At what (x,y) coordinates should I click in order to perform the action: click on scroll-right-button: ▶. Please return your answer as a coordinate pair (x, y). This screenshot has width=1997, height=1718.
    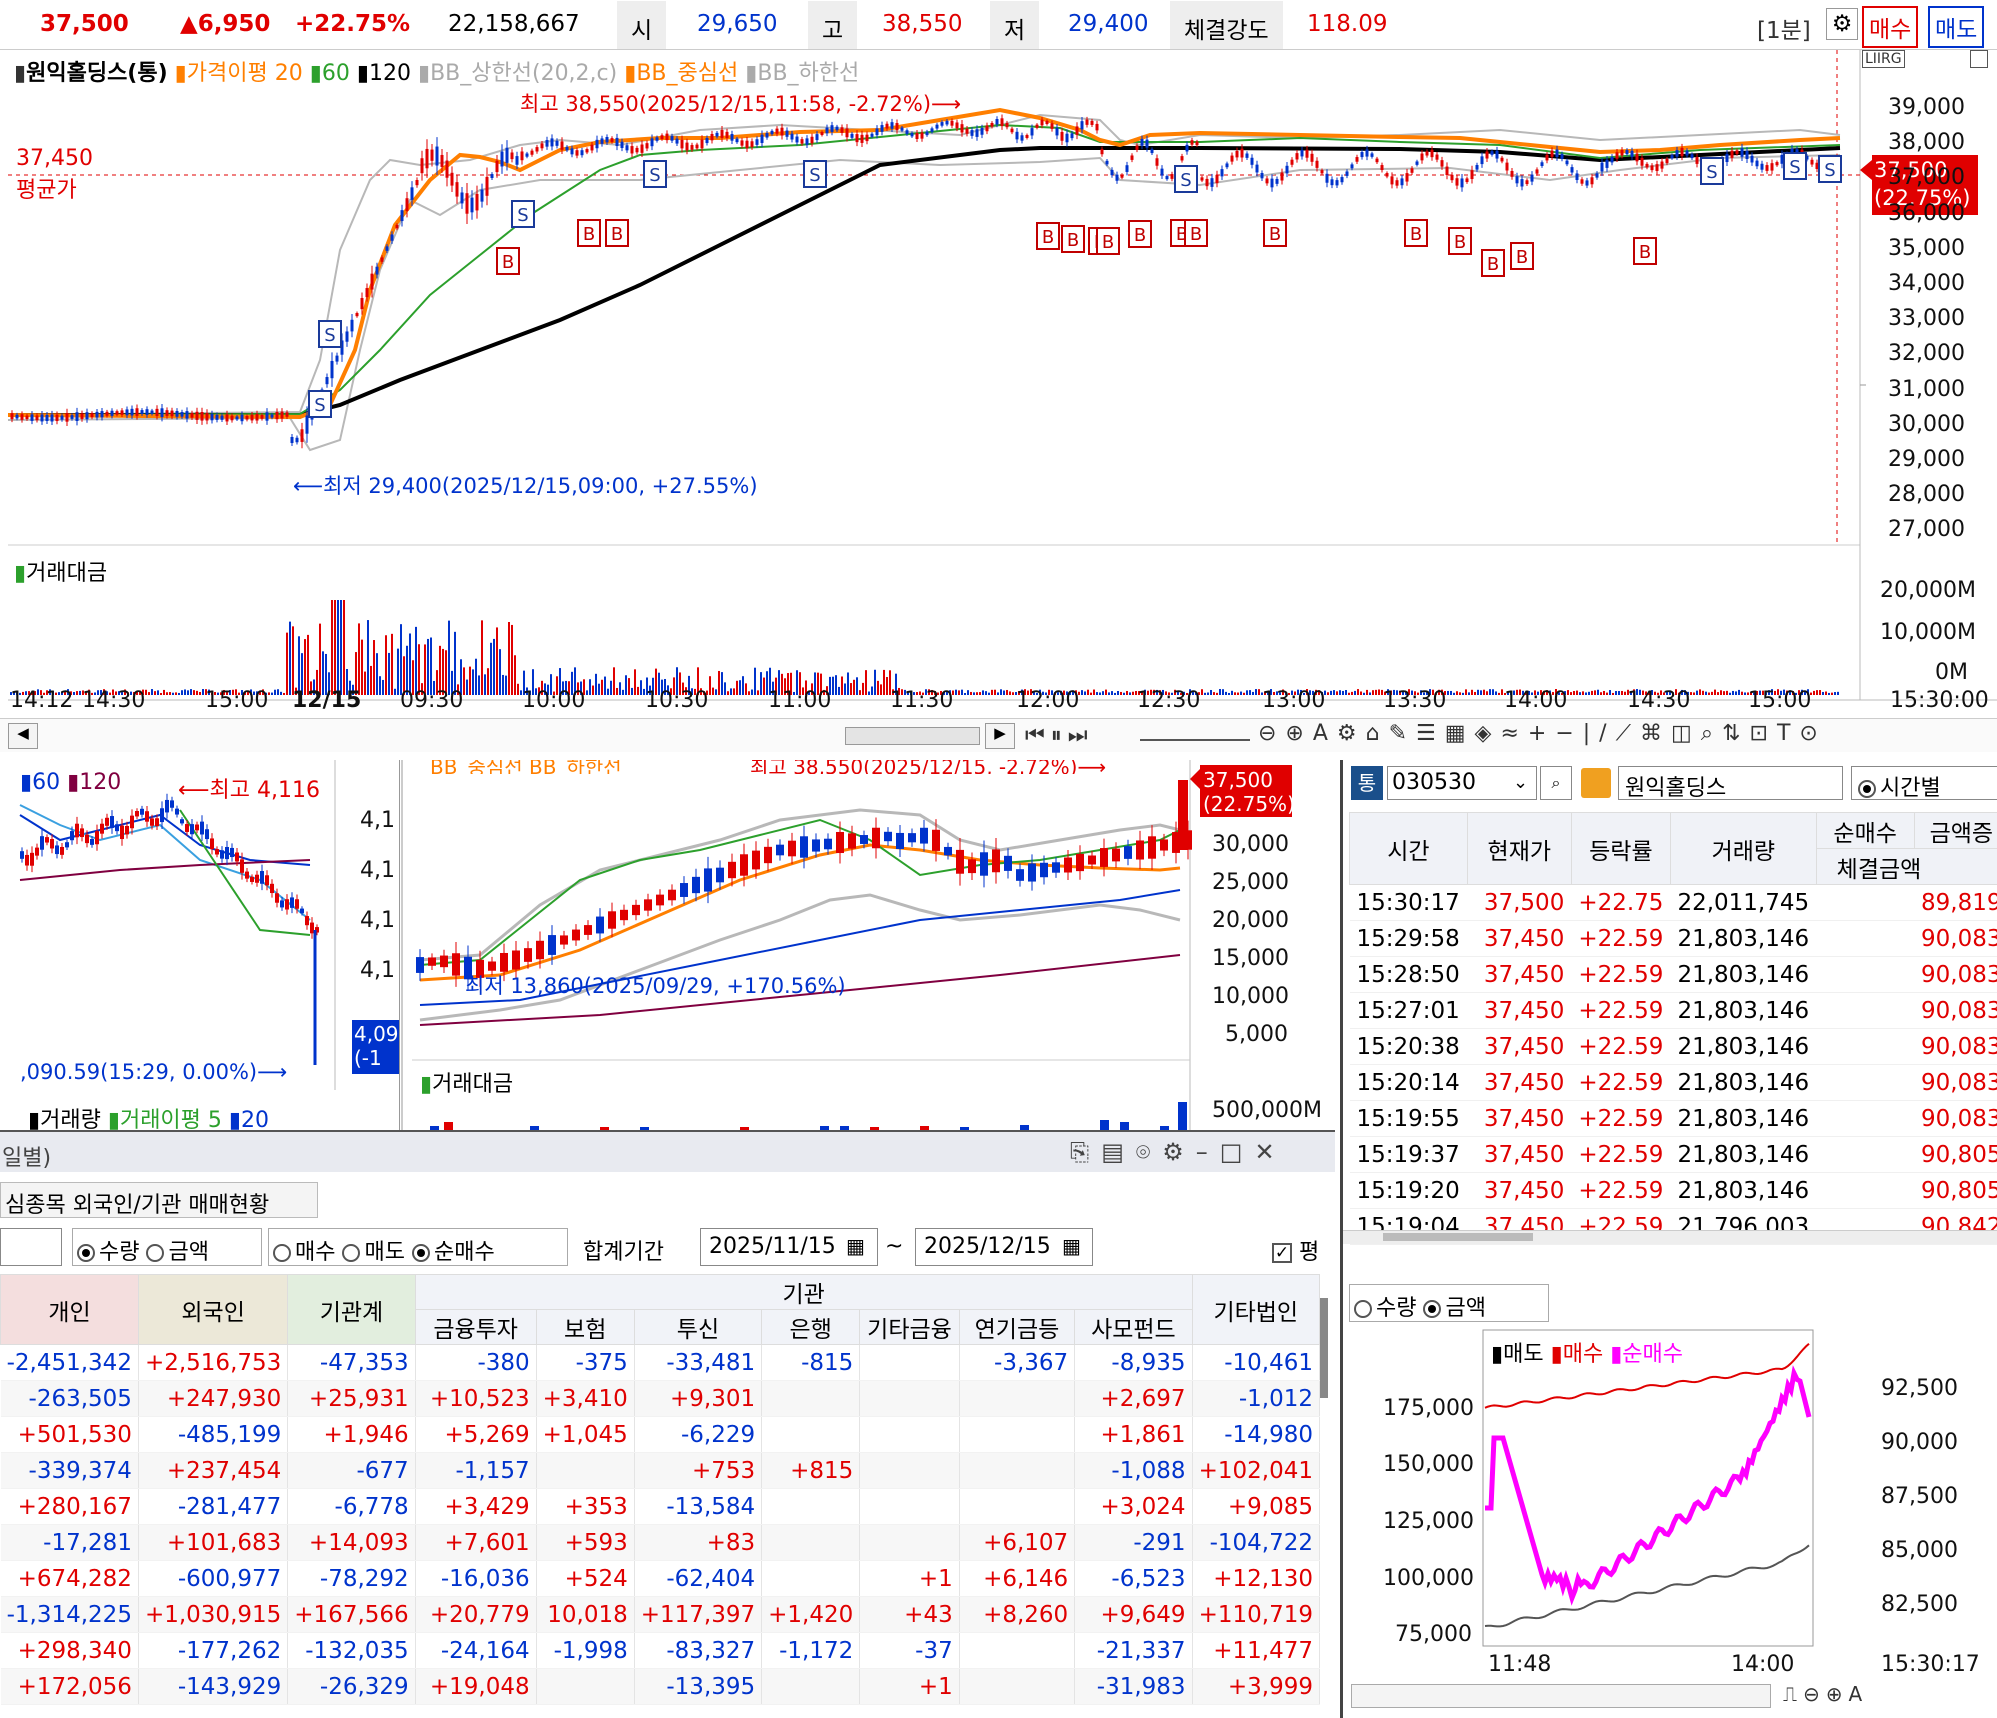
    Looking at the image, I should click on (1000, 736).